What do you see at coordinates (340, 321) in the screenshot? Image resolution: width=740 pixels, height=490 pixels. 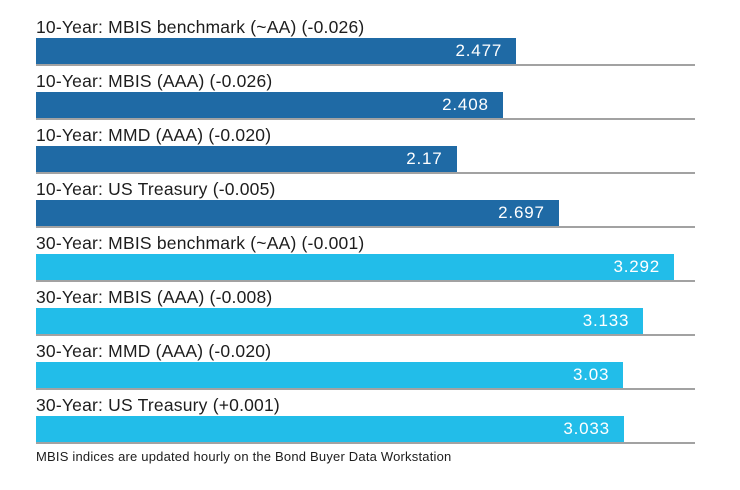 I see `bar: 3.133` at bounding box center [340, 321].